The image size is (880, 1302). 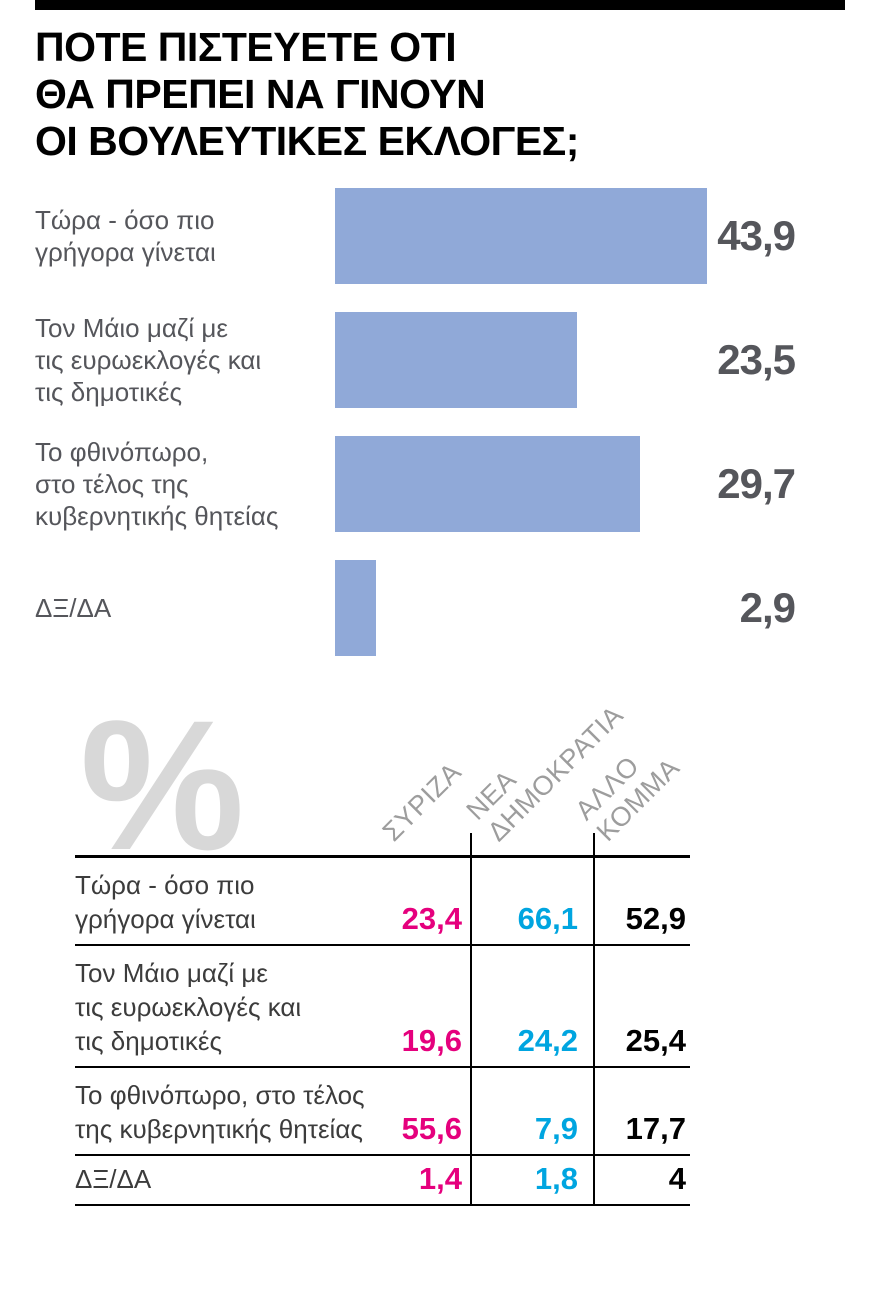 What do you see at coordinates (162, 786) in the screenshot?
I see `percent-watermark: %` at bounding box center [162, 786].